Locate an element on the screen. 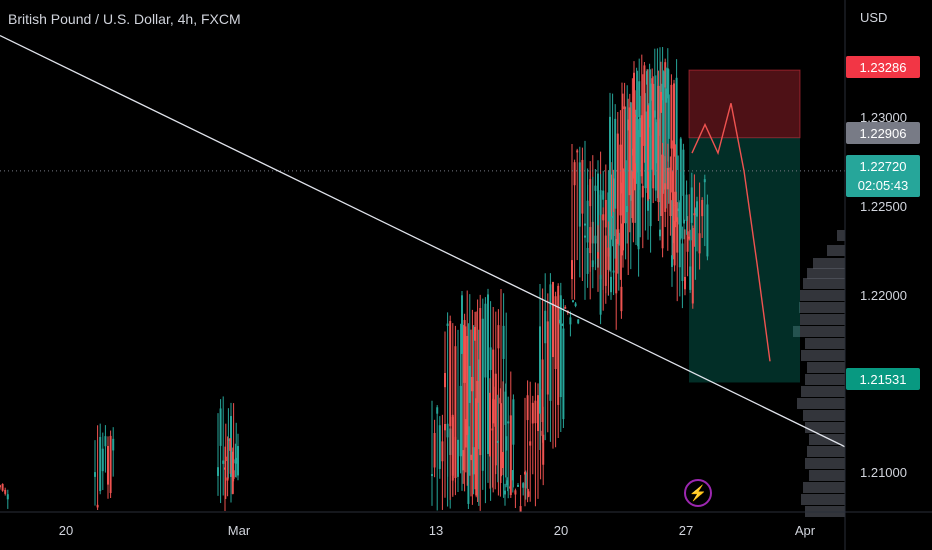 Image resolution: width=932 pixels, height=550 pixels. lightning-bolt-icon: ⚡ is located at coordinates (698, 493).